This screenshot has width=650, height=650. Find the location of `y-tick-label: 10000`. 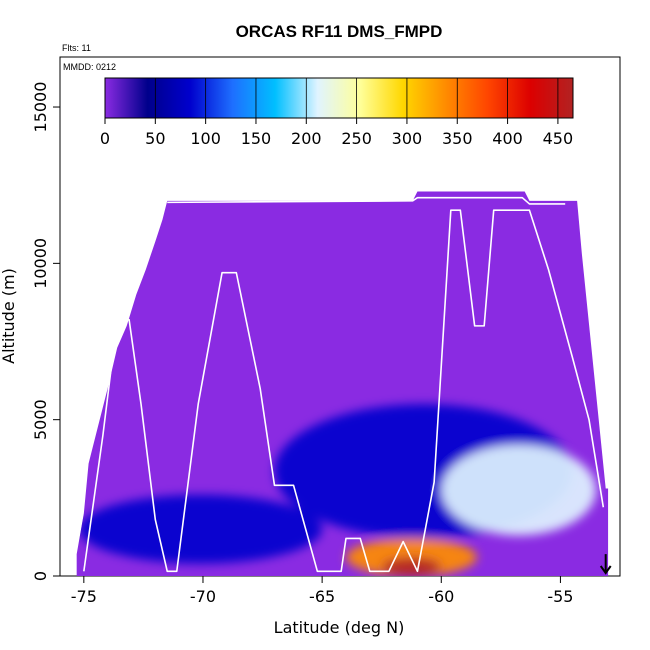

y-tick-label: 10000 is located at coordinates (40, 263).